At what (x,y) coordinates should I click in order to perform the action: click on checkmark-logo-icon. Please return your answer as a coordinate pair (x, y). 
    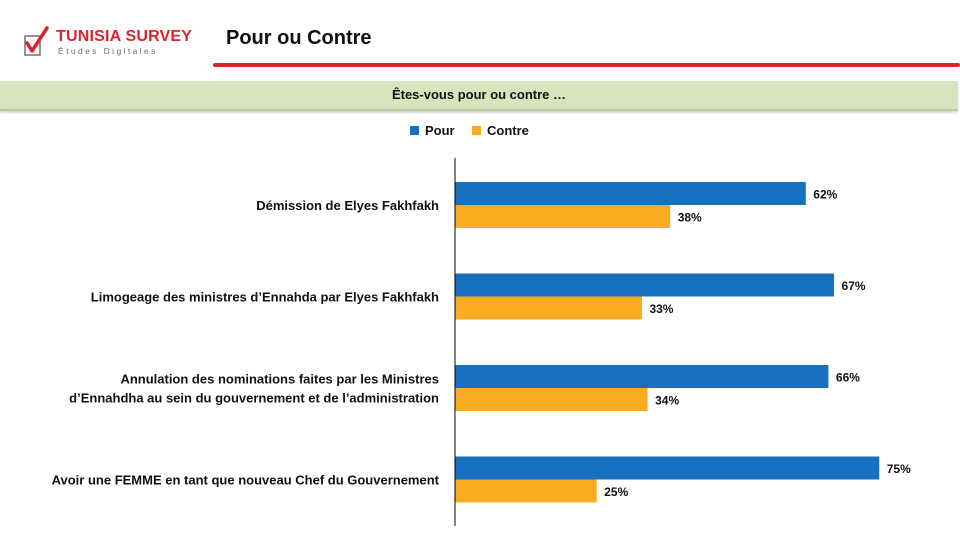
    Looking at the image, I should click on (36, 41).